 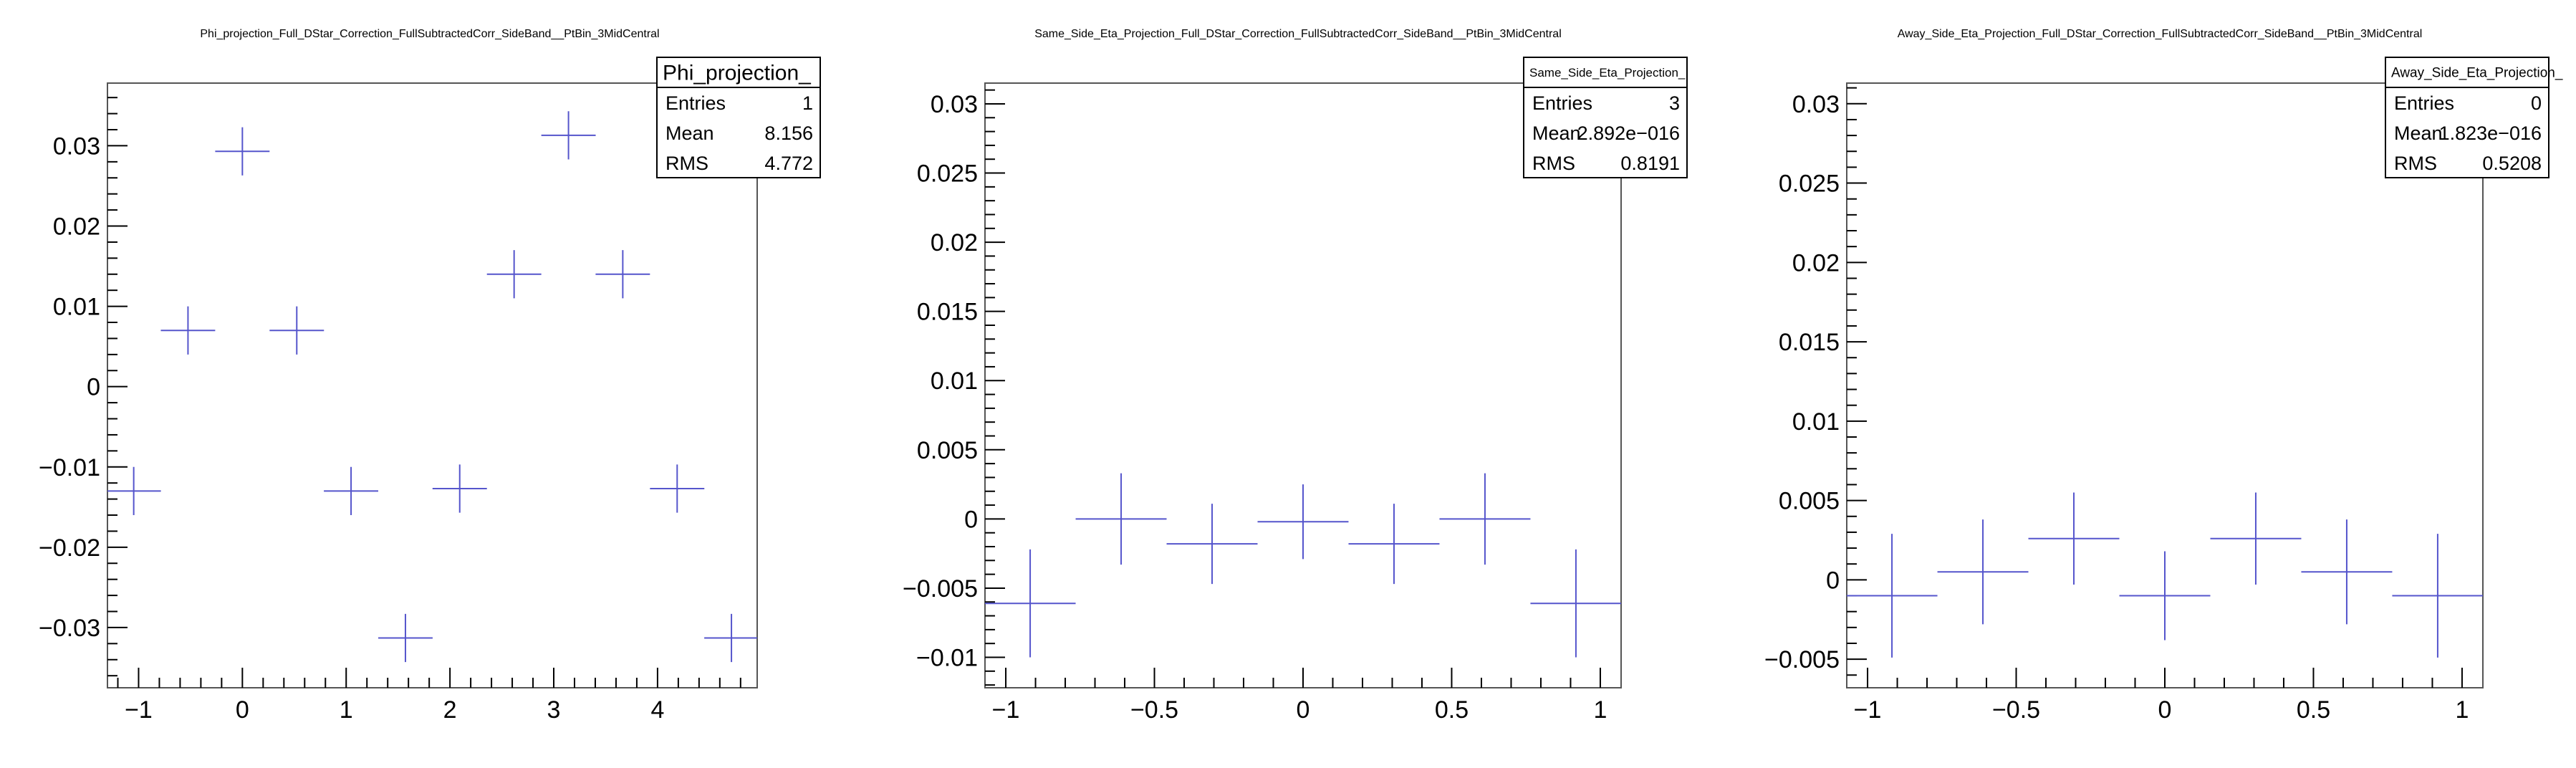 What do you see at coordinates (788, 133) in the screenshot?
I see `stats-mean-value: 8.156` at bounding box center [788, 133].